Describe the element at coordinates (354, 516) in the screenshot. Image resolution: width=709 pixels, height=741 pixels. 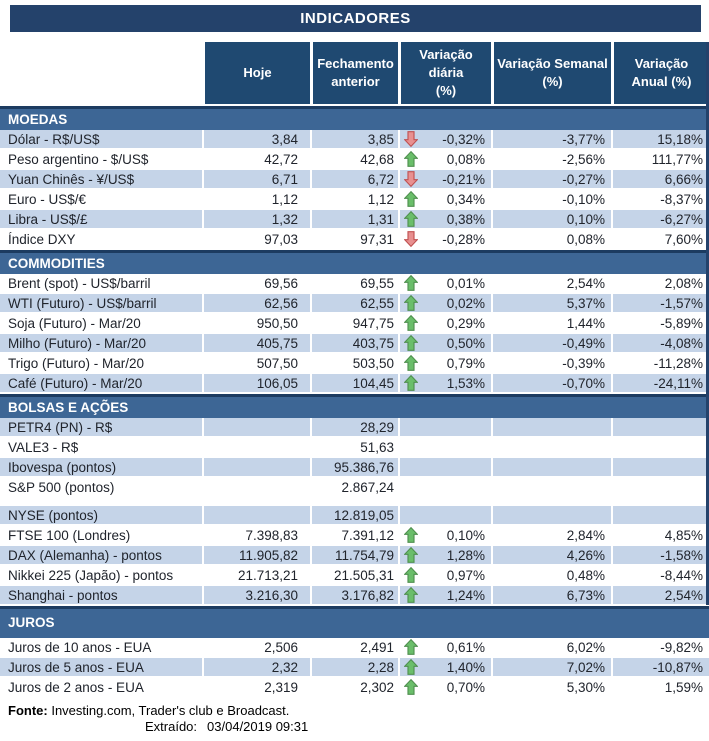
I see `cell-fechamento-anterior: 12.819,05` at that location.